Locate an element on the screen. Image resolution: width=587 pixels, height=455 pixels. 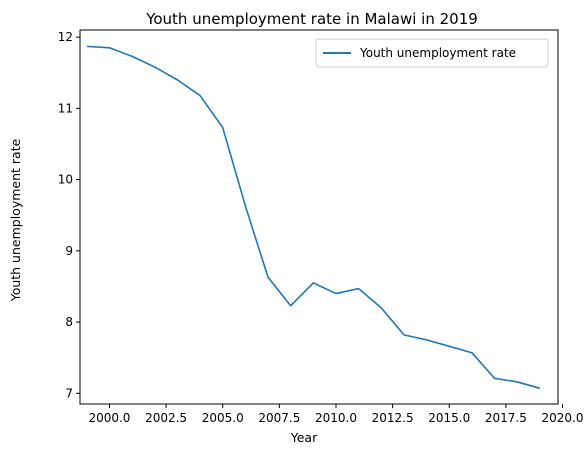
x-axis-label: Year is located at coordinates (304, 437).